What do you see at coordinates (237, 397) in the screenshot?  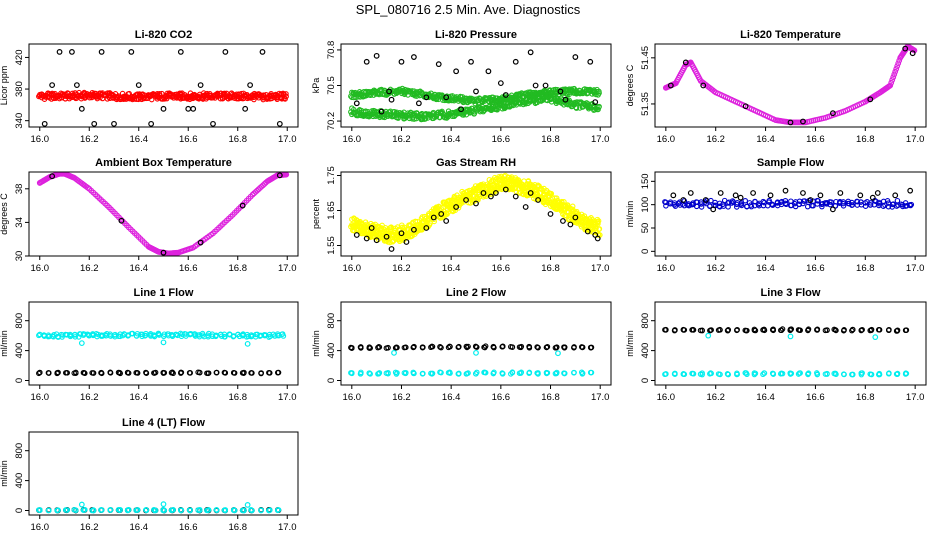 I see `x-tick-label: 16.8` at bounding box center [237, 397].